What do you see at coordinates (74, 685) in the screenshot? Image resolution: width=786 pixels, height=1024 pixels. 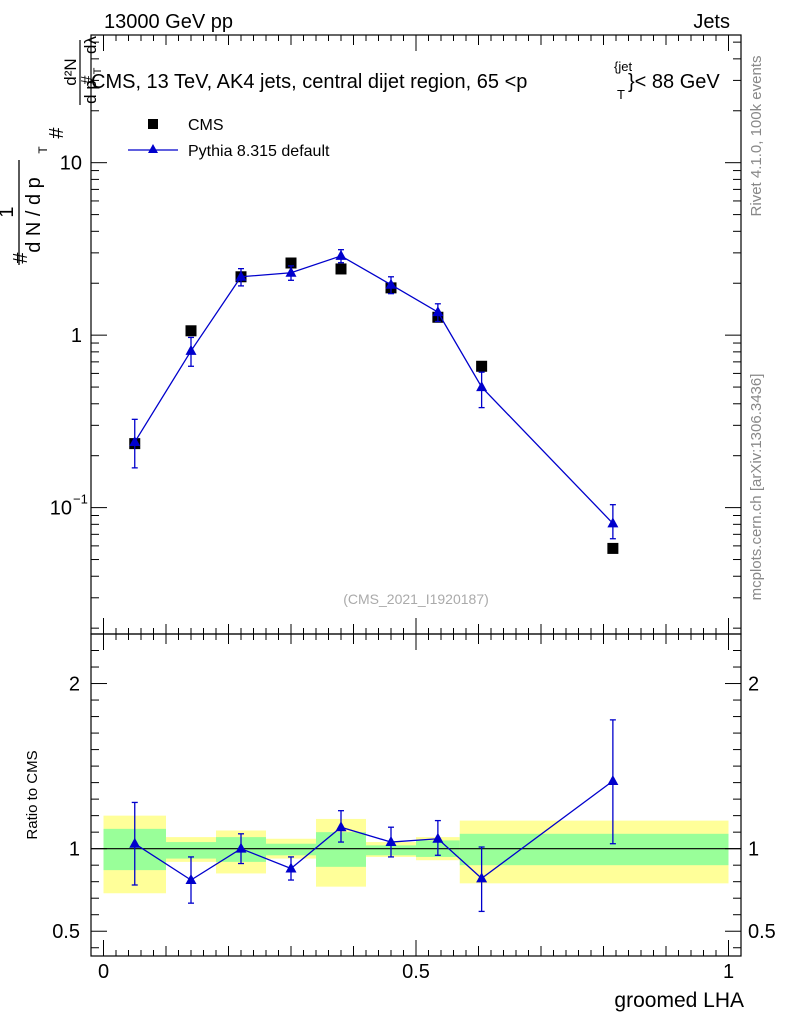 I see `ratio-y-tick-label: 2` at bounding box center [74, 685].